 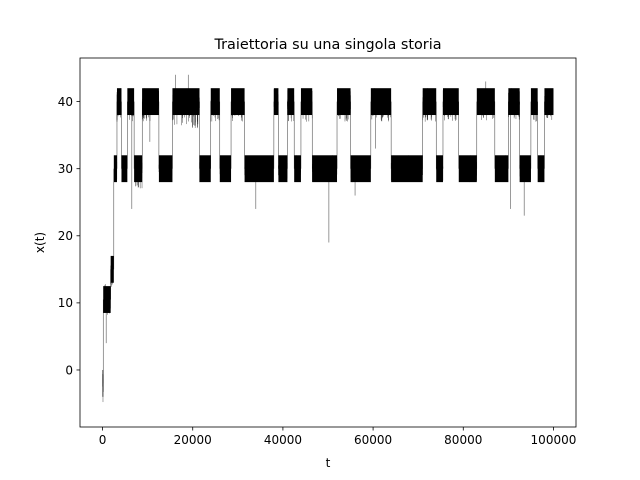 What do you see at coordinates (65, 102) in the screenshot?
I see `y-tick-label: 40` at bounding box center [65, 102].